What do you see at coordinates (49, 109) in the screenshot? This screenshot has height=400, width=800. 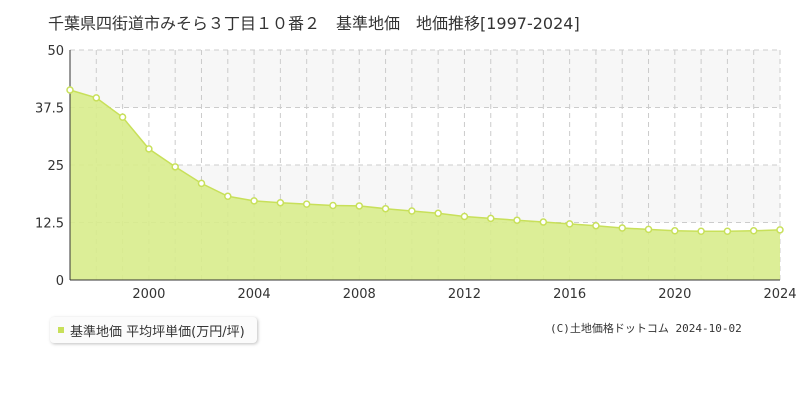 I see `y-tick-label: 37.5` at bounding box center [49, 109].